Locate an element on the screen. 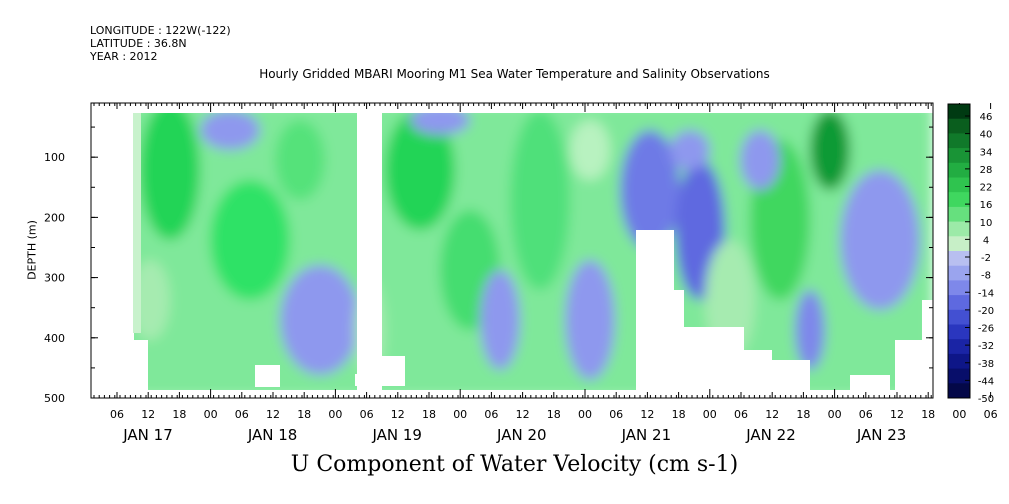 Image resolution: width=1009 pixels, height=504 pixels. colorbar-label: -26 is located at coordinates (986, 329).